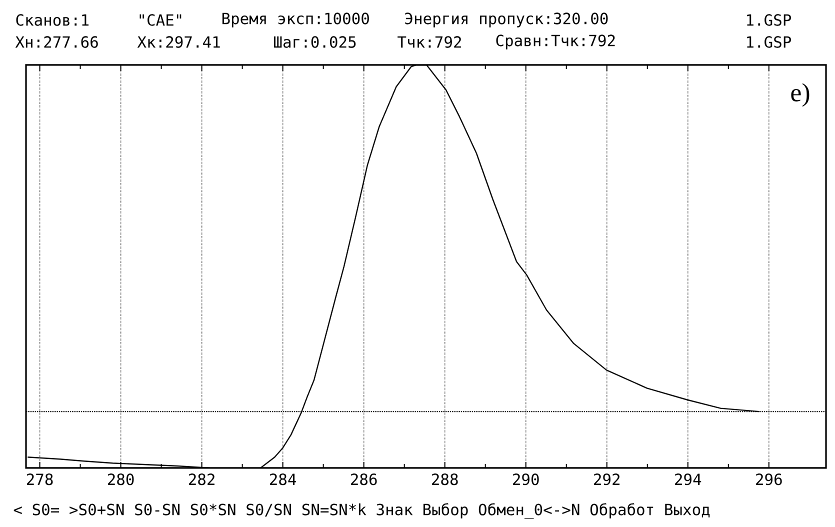 This screenshot has width=835, height=527. I want to click on text: Тчк:792, so click(429, 42).